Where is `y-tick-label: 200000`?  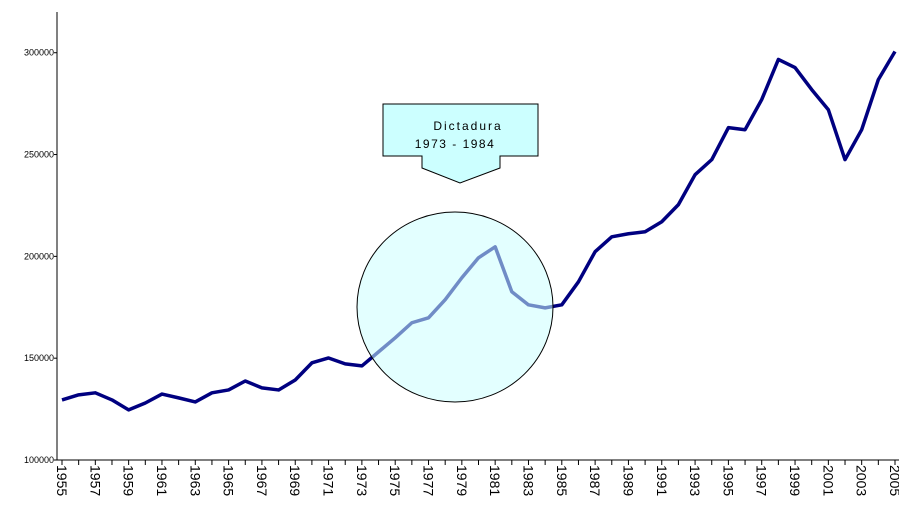
y-tick-label: 200000 is located at coordinates (39, 256).